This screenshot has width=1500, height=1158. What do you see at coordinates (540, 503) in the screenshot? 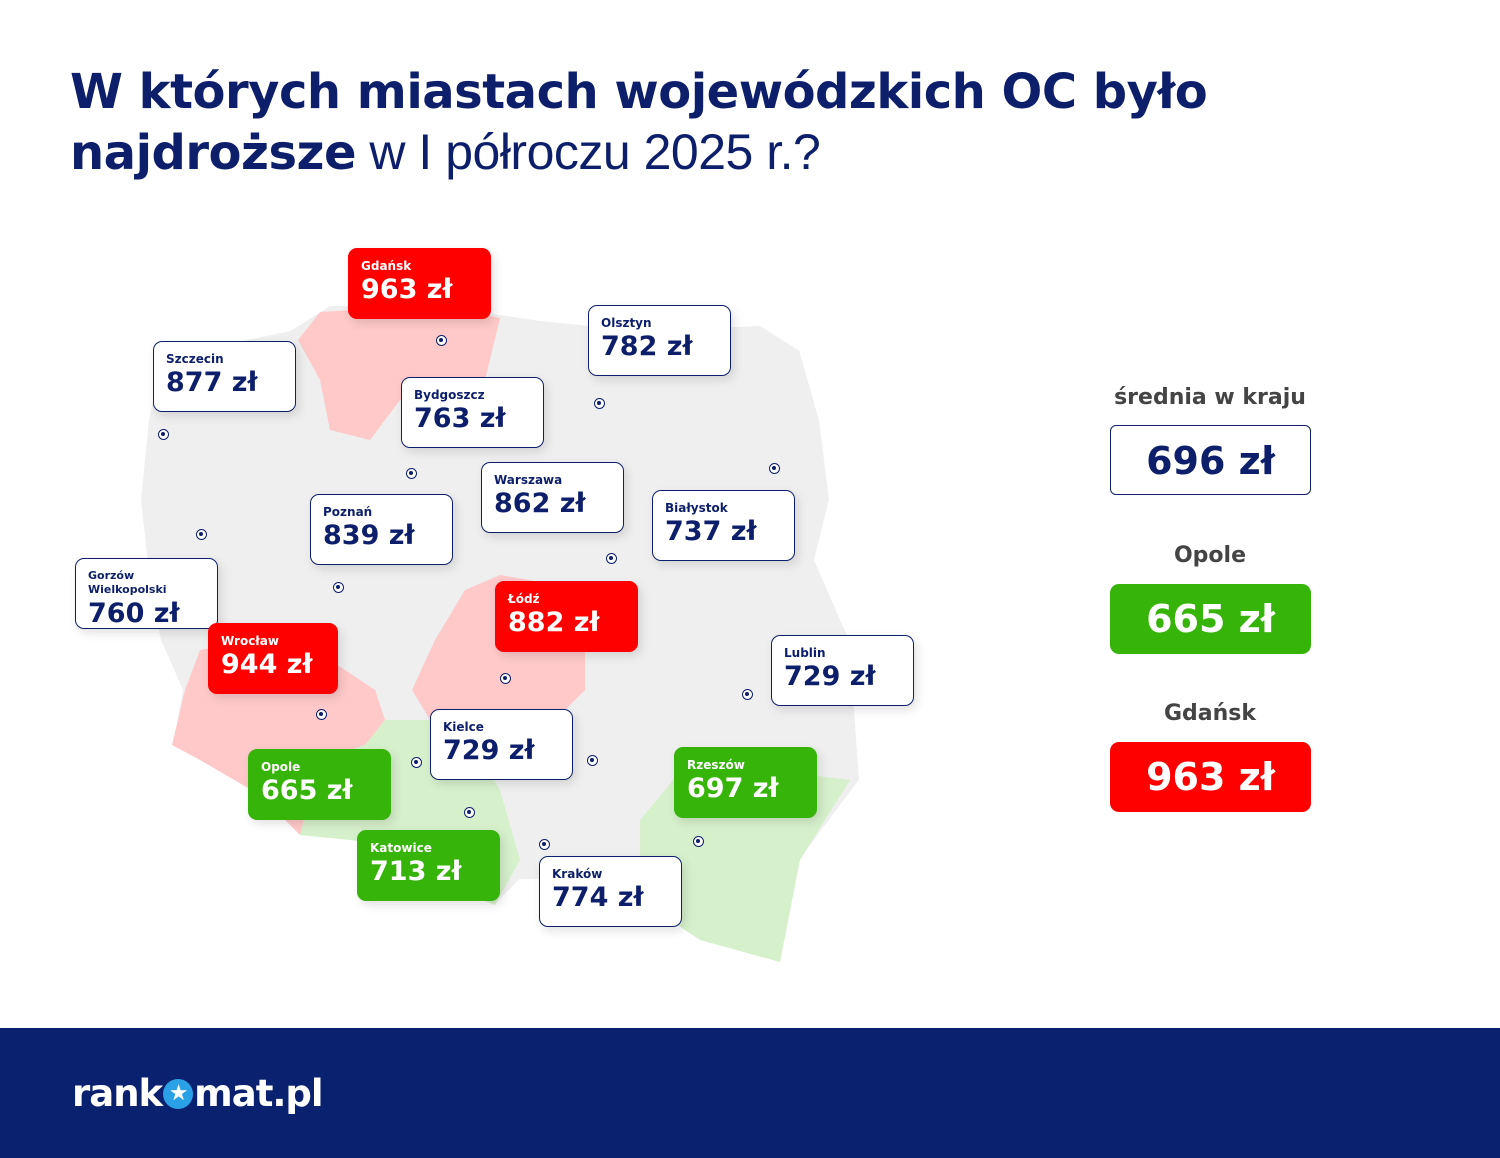
I see `city-price: 862 zł` at bounding box center [540, 503].